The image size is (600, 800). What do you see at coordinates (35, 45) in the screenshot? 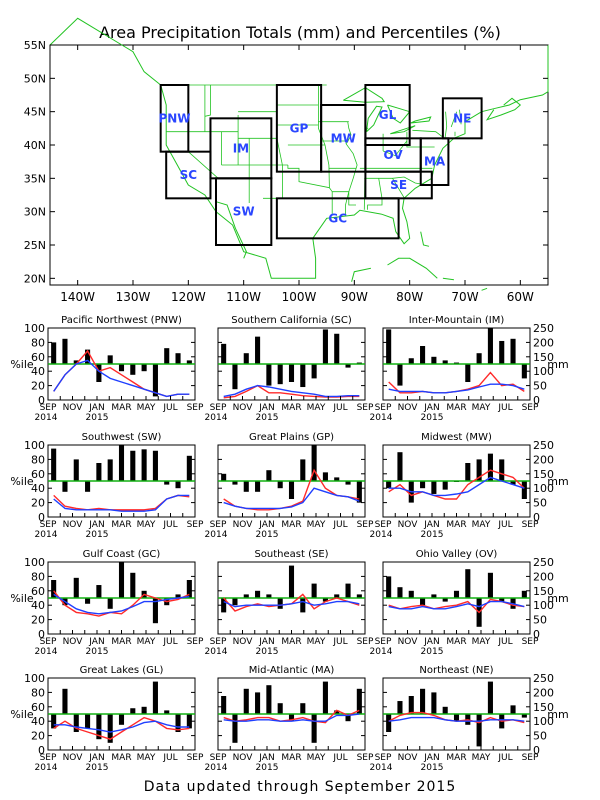
I see `lat-label: 55N` at bounding box center [35, 45].